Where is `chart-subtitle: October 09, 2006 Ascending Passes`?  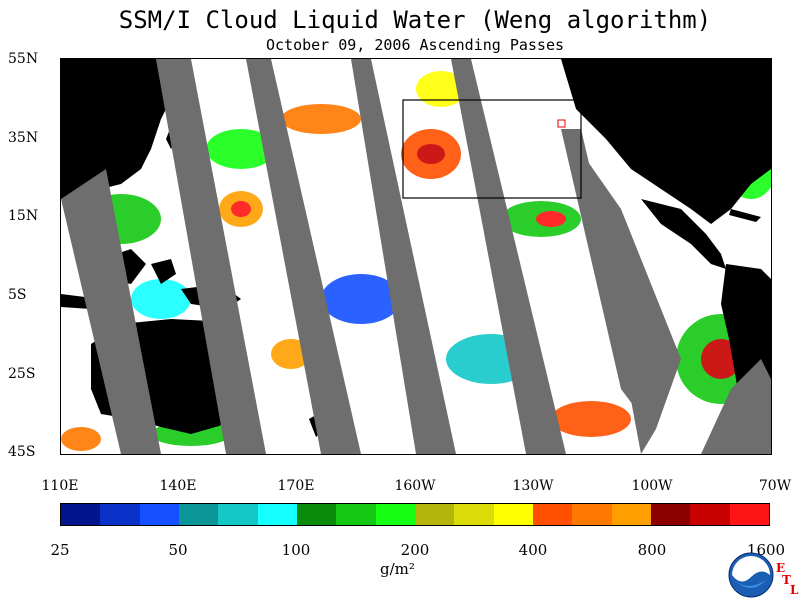 chart-subtitle: October 09, 2006 Ascending Passes is located at coordinates (414, 45).